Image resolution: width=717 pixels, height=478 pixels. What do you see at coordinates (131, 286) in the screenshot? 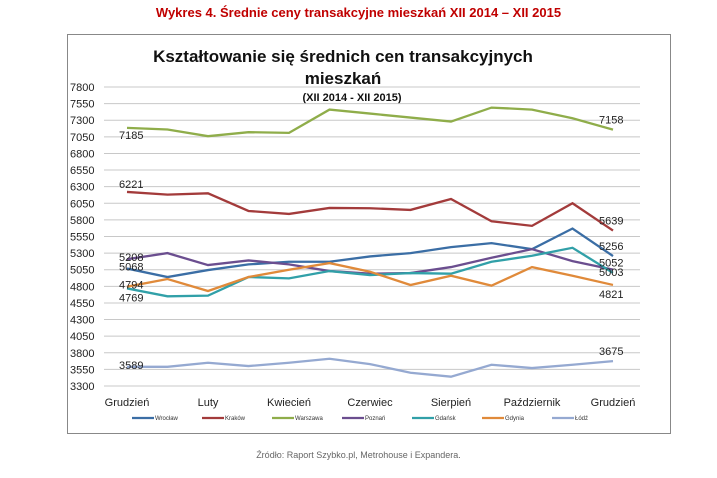
I see `data-label: 4794` at bounding box center [131, 286].